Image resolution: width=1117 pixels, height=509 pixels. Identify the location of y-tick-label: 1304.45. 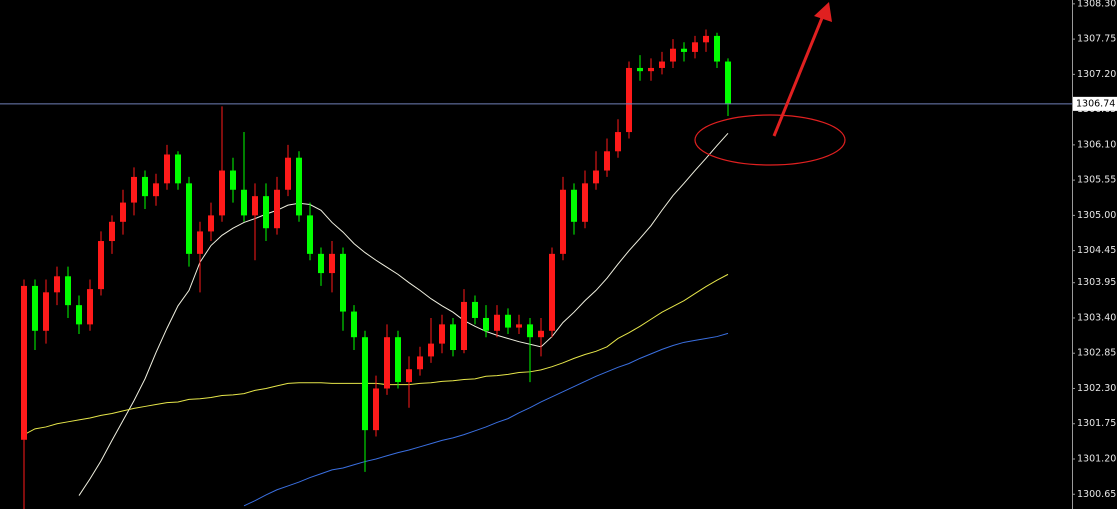
(1096, 250).